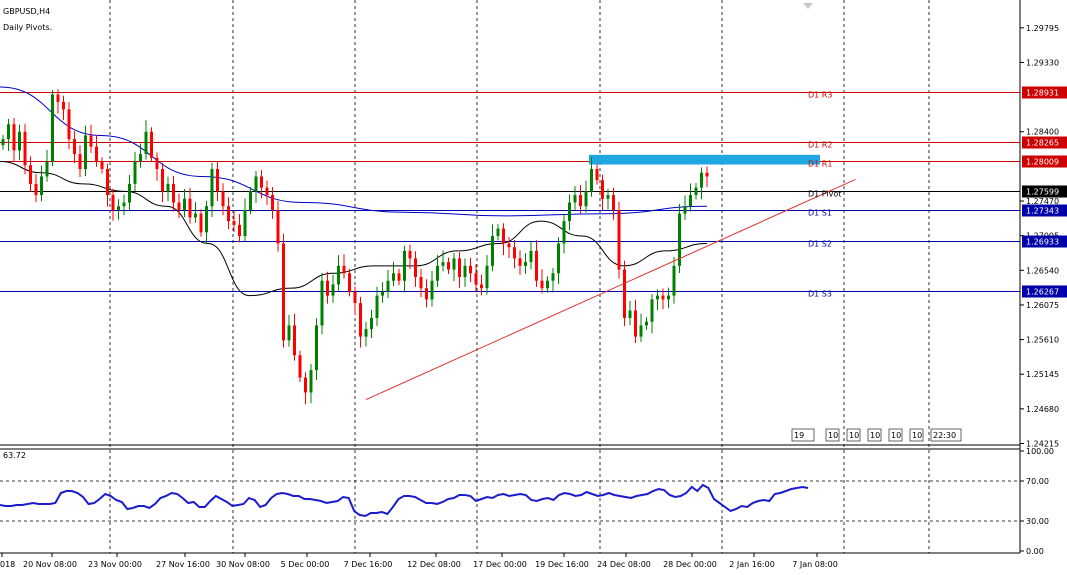  Describe the element at coordinates (26, 11) in the screenshot. I see `symbol-title: GBPUSD,H4` at that location.